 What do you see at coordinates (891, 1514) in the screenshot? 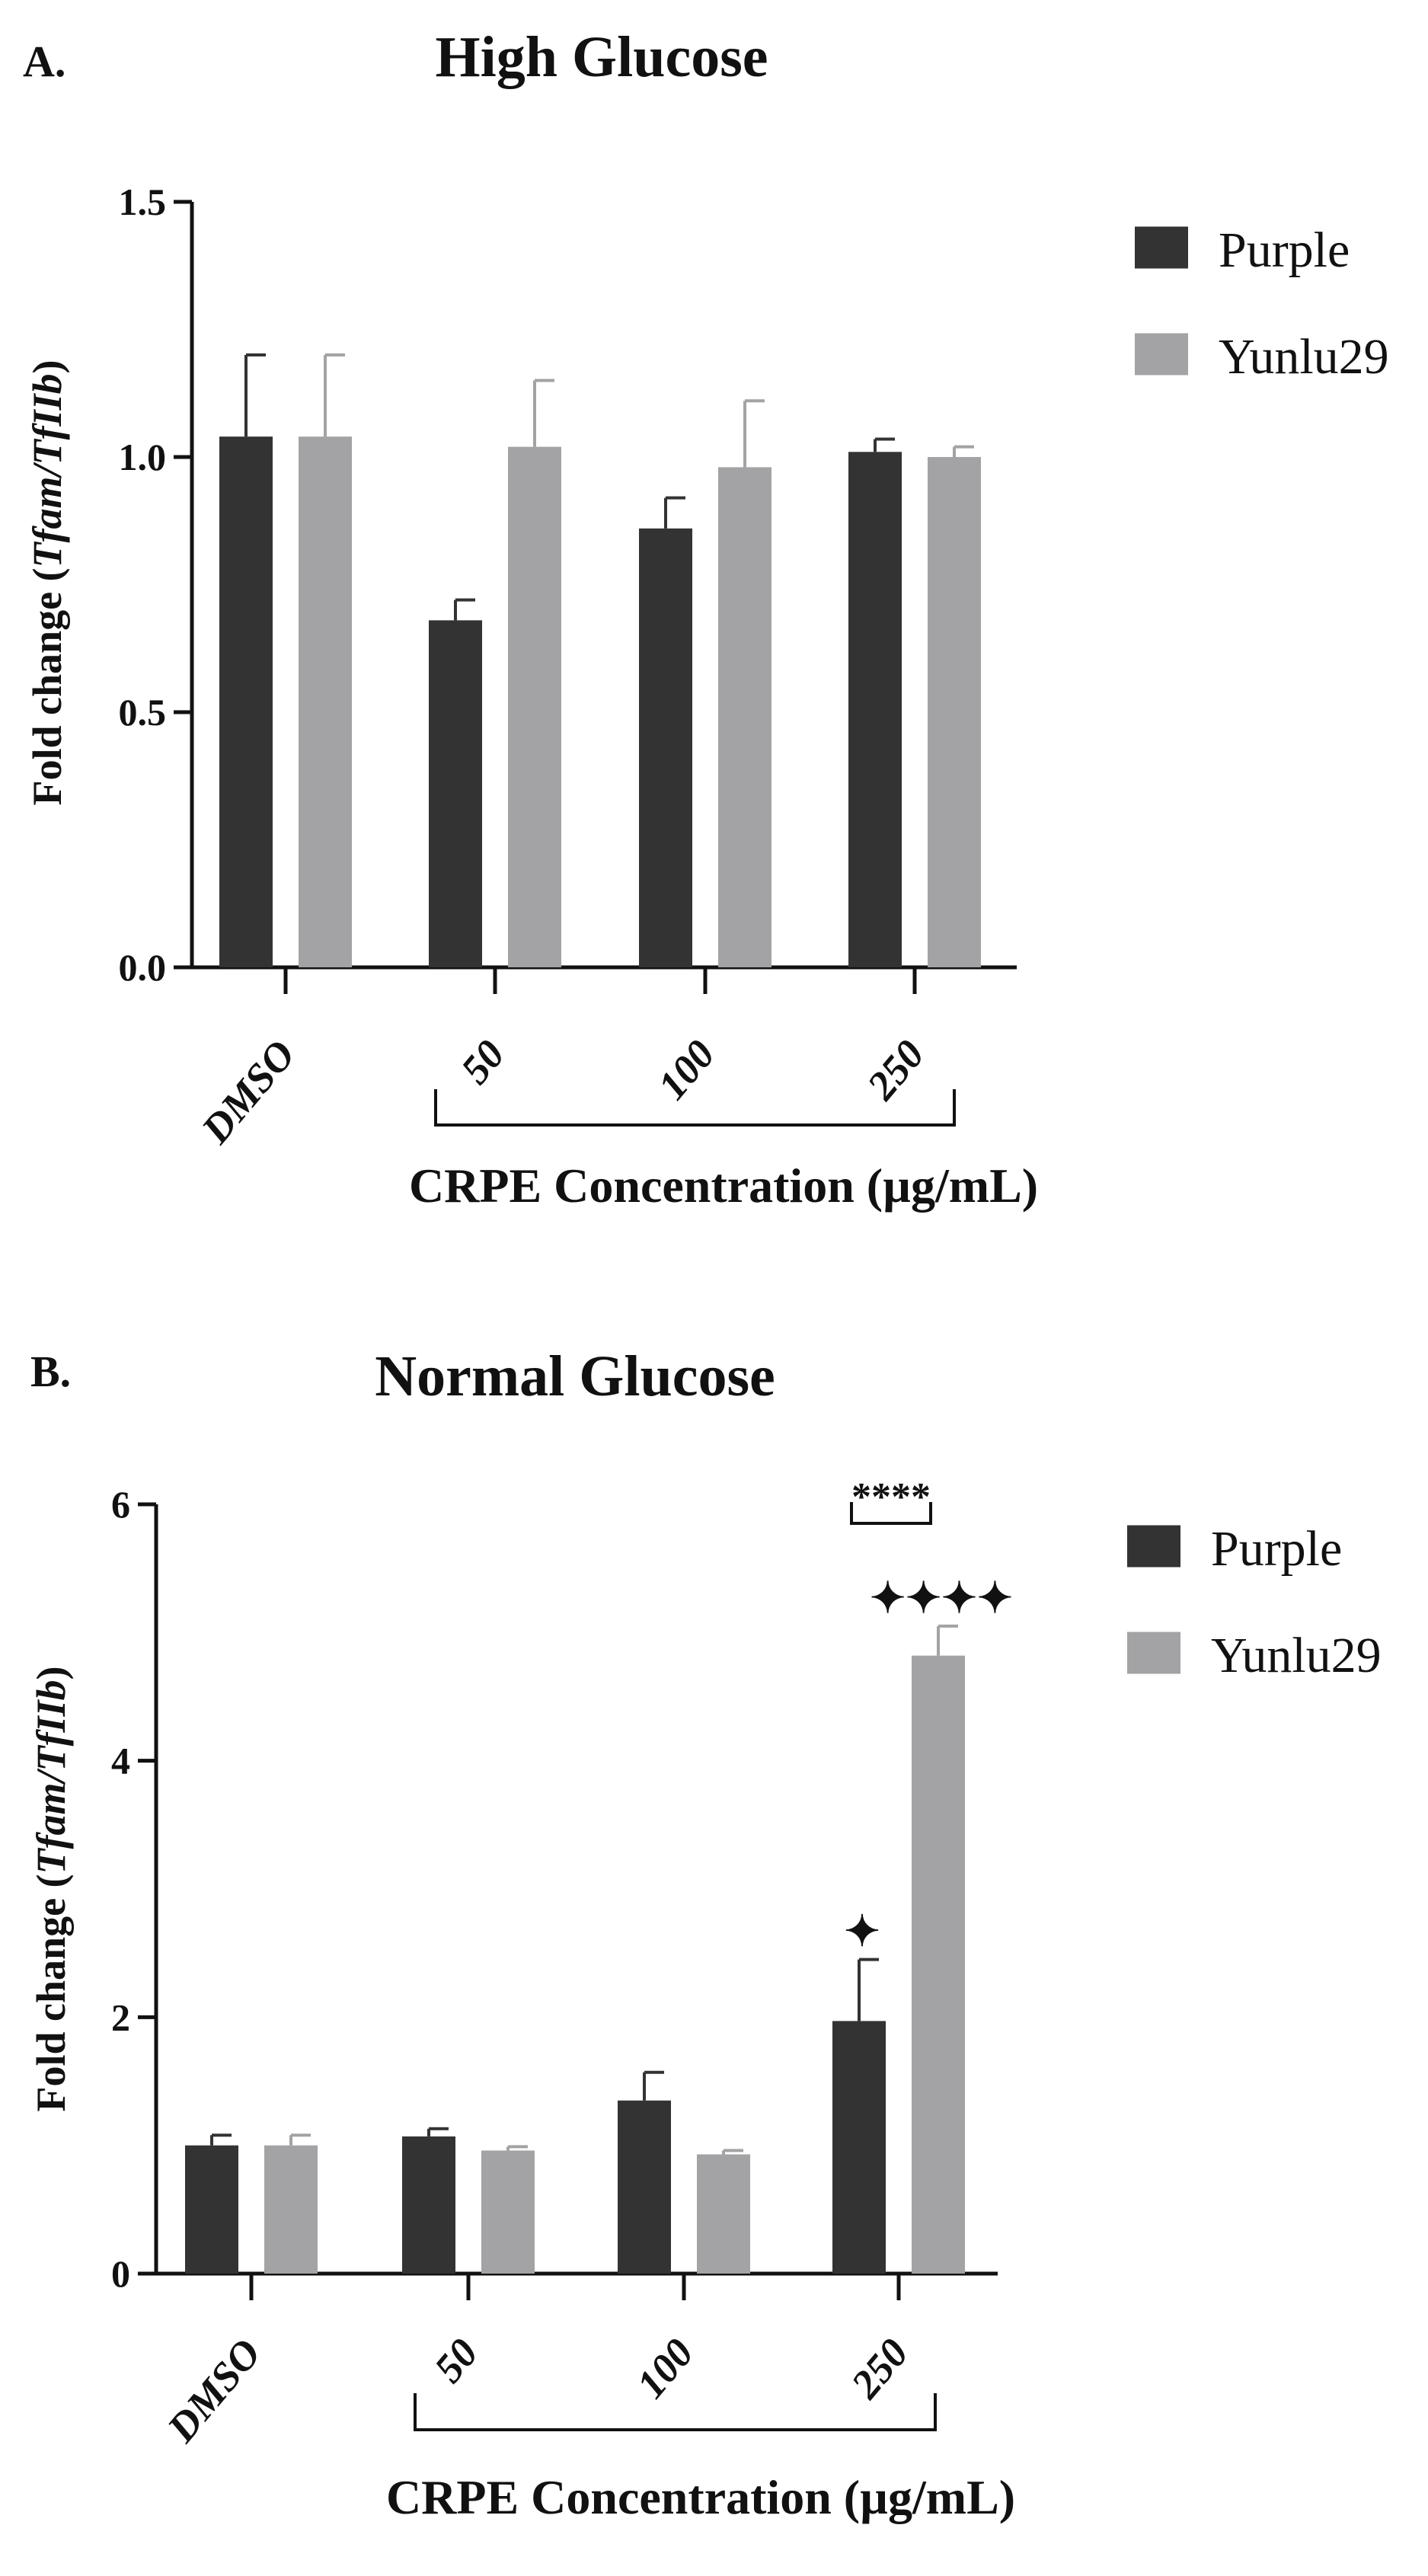
I see `chart-b-significance-bracket` at bounding box center [891, 1514].